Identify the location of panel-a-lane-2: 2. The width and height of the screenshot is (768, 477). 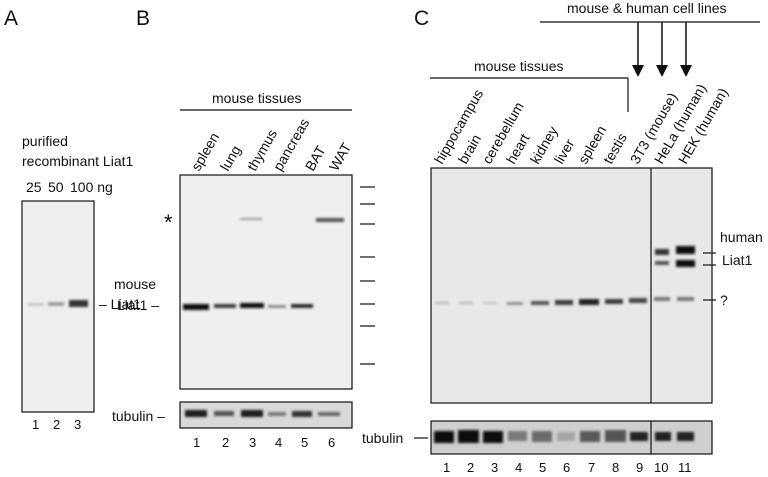
(56, 424).